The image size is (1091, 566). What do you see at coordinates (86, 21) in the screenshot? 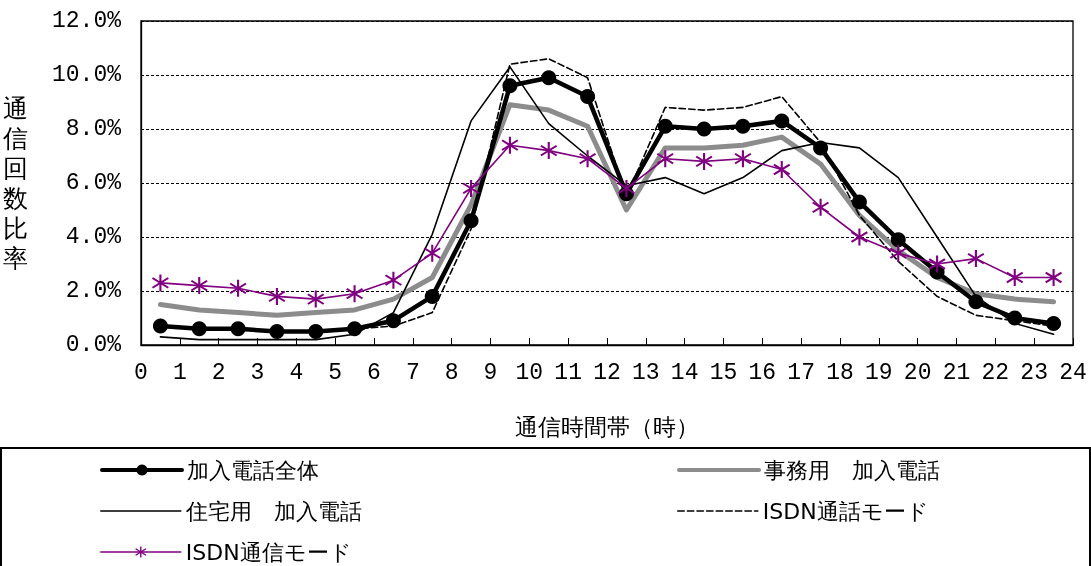
I see `y-tick-label: 12.0%` at bounding box center [86, 21].